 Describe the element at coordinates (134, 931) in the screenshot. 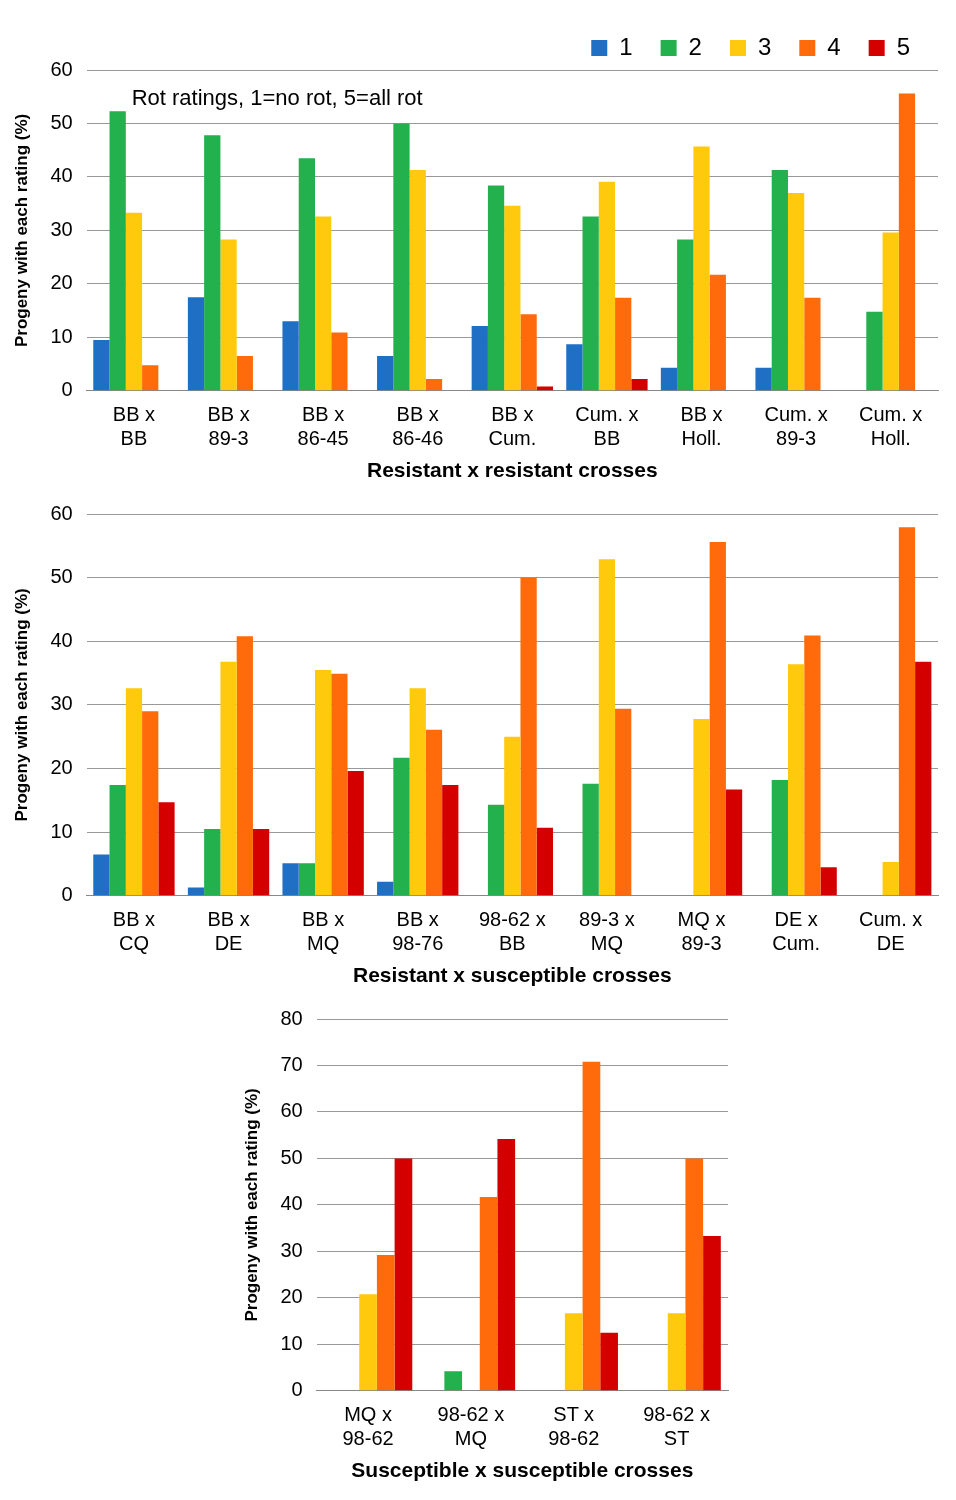

I see `x-tick-label: BB x CQ` at that location.